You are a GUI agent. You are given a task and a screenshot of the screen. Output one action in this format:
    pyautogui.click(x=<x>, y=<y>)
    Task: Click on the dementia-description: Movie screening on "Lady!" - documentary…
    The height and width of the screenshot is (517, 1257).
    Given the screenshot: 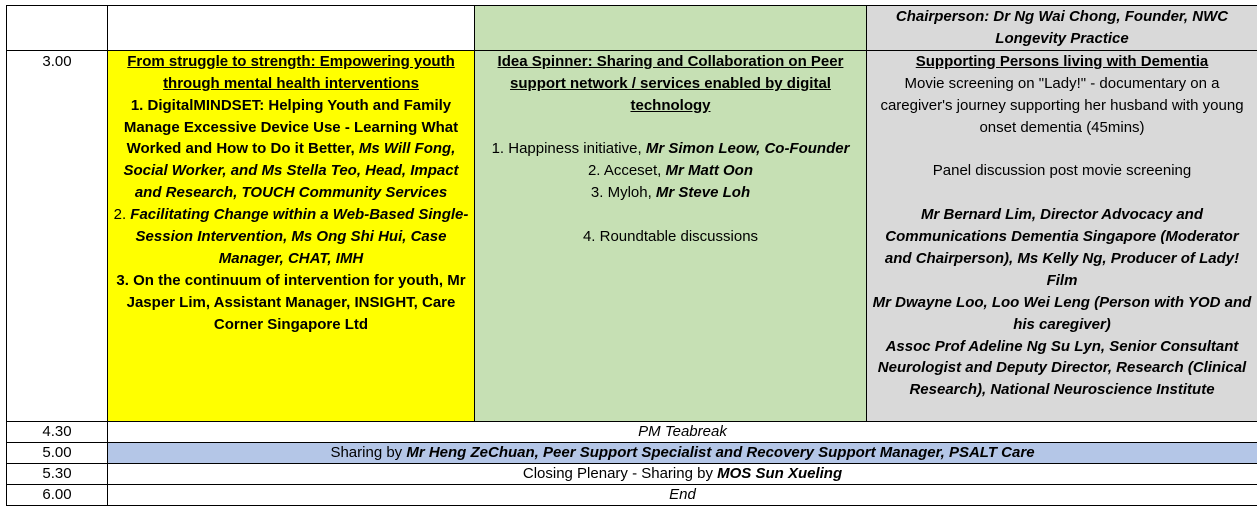 What is the action you would take?
    pyautogui.click(x=1062, y=105)
    